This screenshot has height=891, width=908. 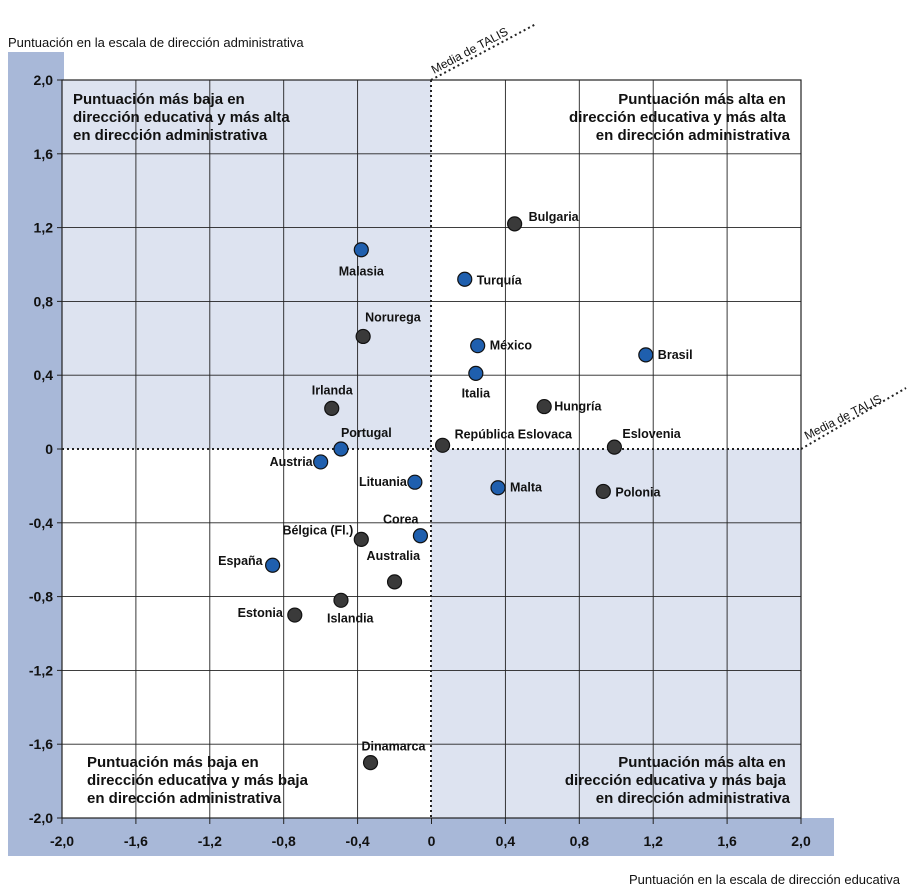 I want to click on point-label-mexico: México, so click(x=511, y=346).